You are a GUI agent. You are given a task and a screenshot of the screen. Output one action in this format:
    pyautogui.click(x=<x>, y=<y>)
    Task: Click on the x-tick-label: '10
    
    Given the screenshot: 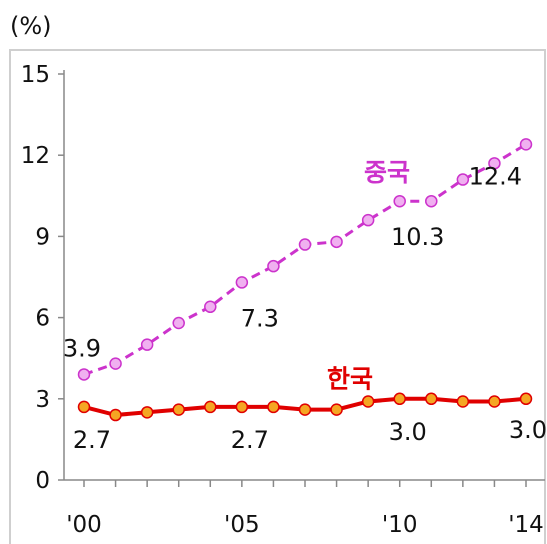 What is the action you would take?
    pyautogui.click(x=400, y=525)
    